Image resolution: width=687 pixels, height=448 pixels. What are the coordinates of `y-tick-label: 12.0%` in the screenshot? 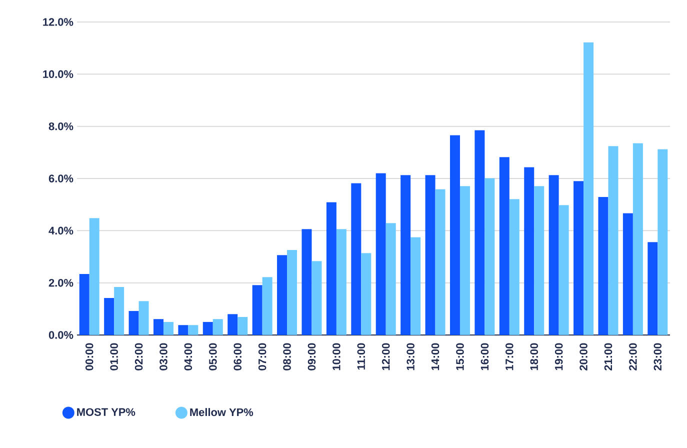 It's located at (58, 22).